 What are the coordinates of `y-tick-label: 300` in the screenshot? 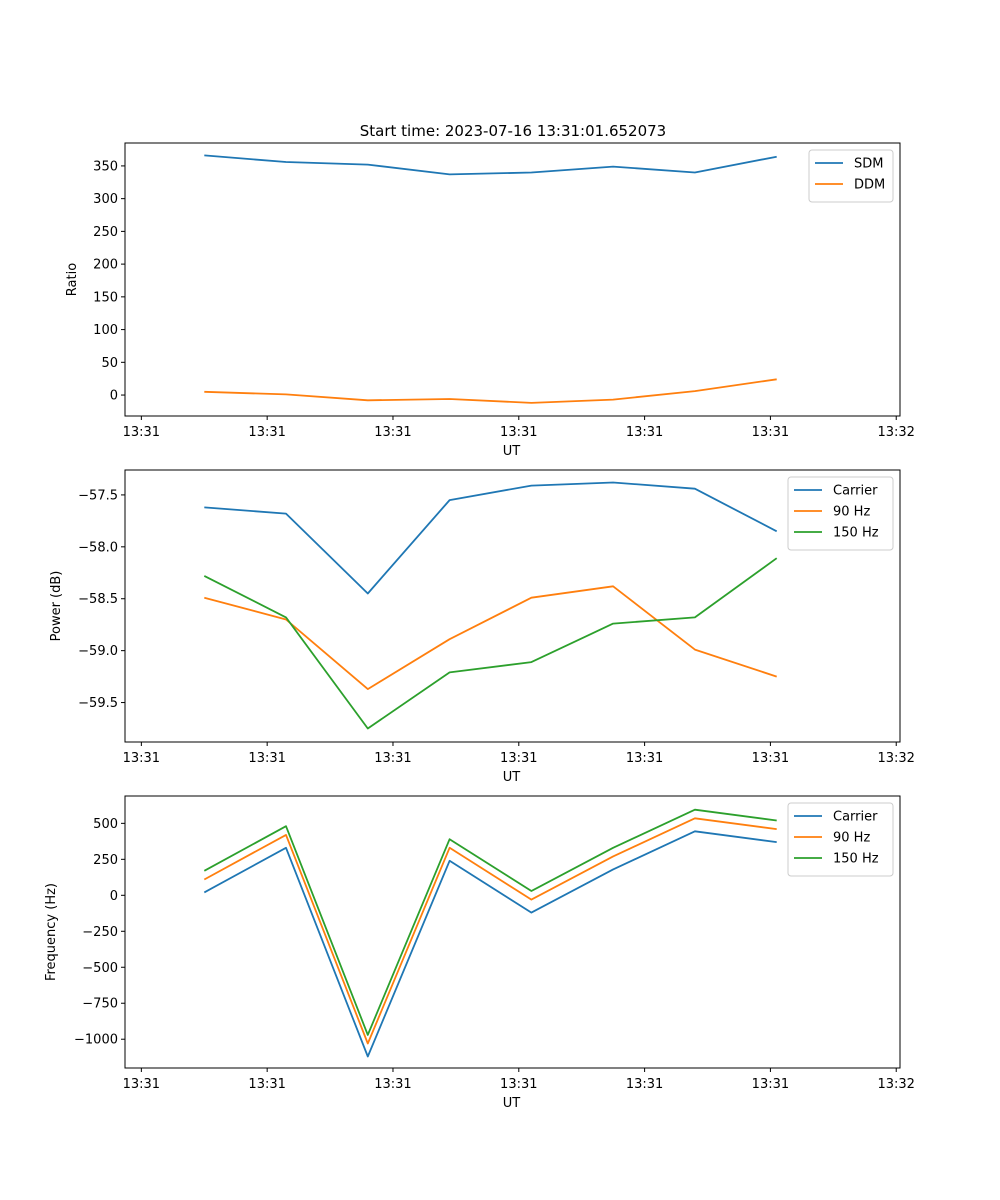 It's located at (105, 199).